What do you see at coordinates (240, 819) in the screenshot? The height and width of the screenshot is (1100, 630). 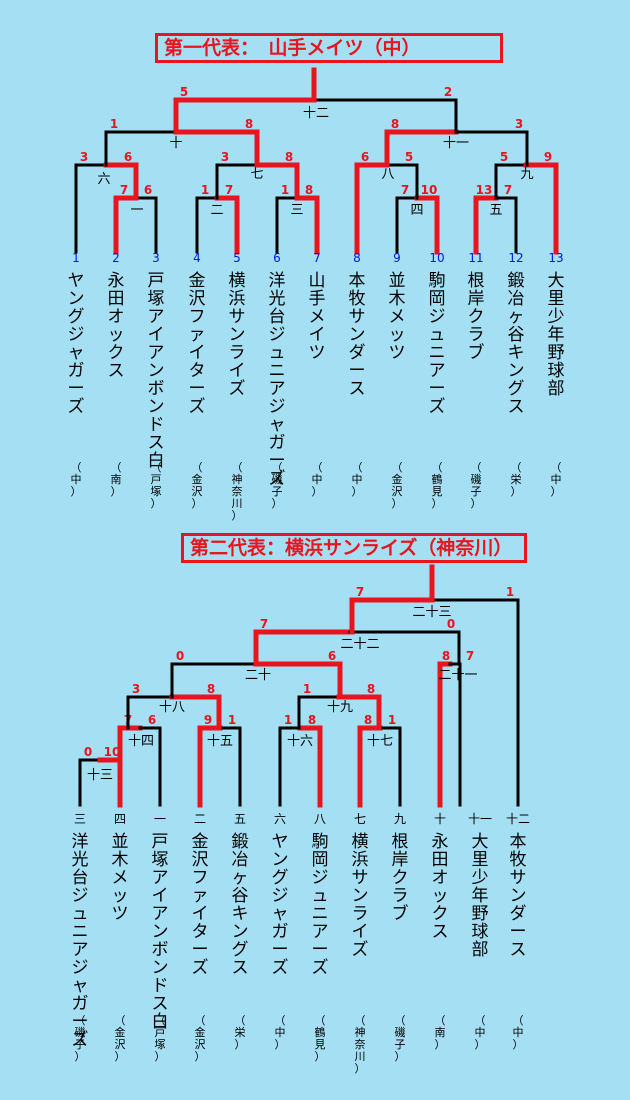 I see `team-number: 五` at bounding box center [240, 819].